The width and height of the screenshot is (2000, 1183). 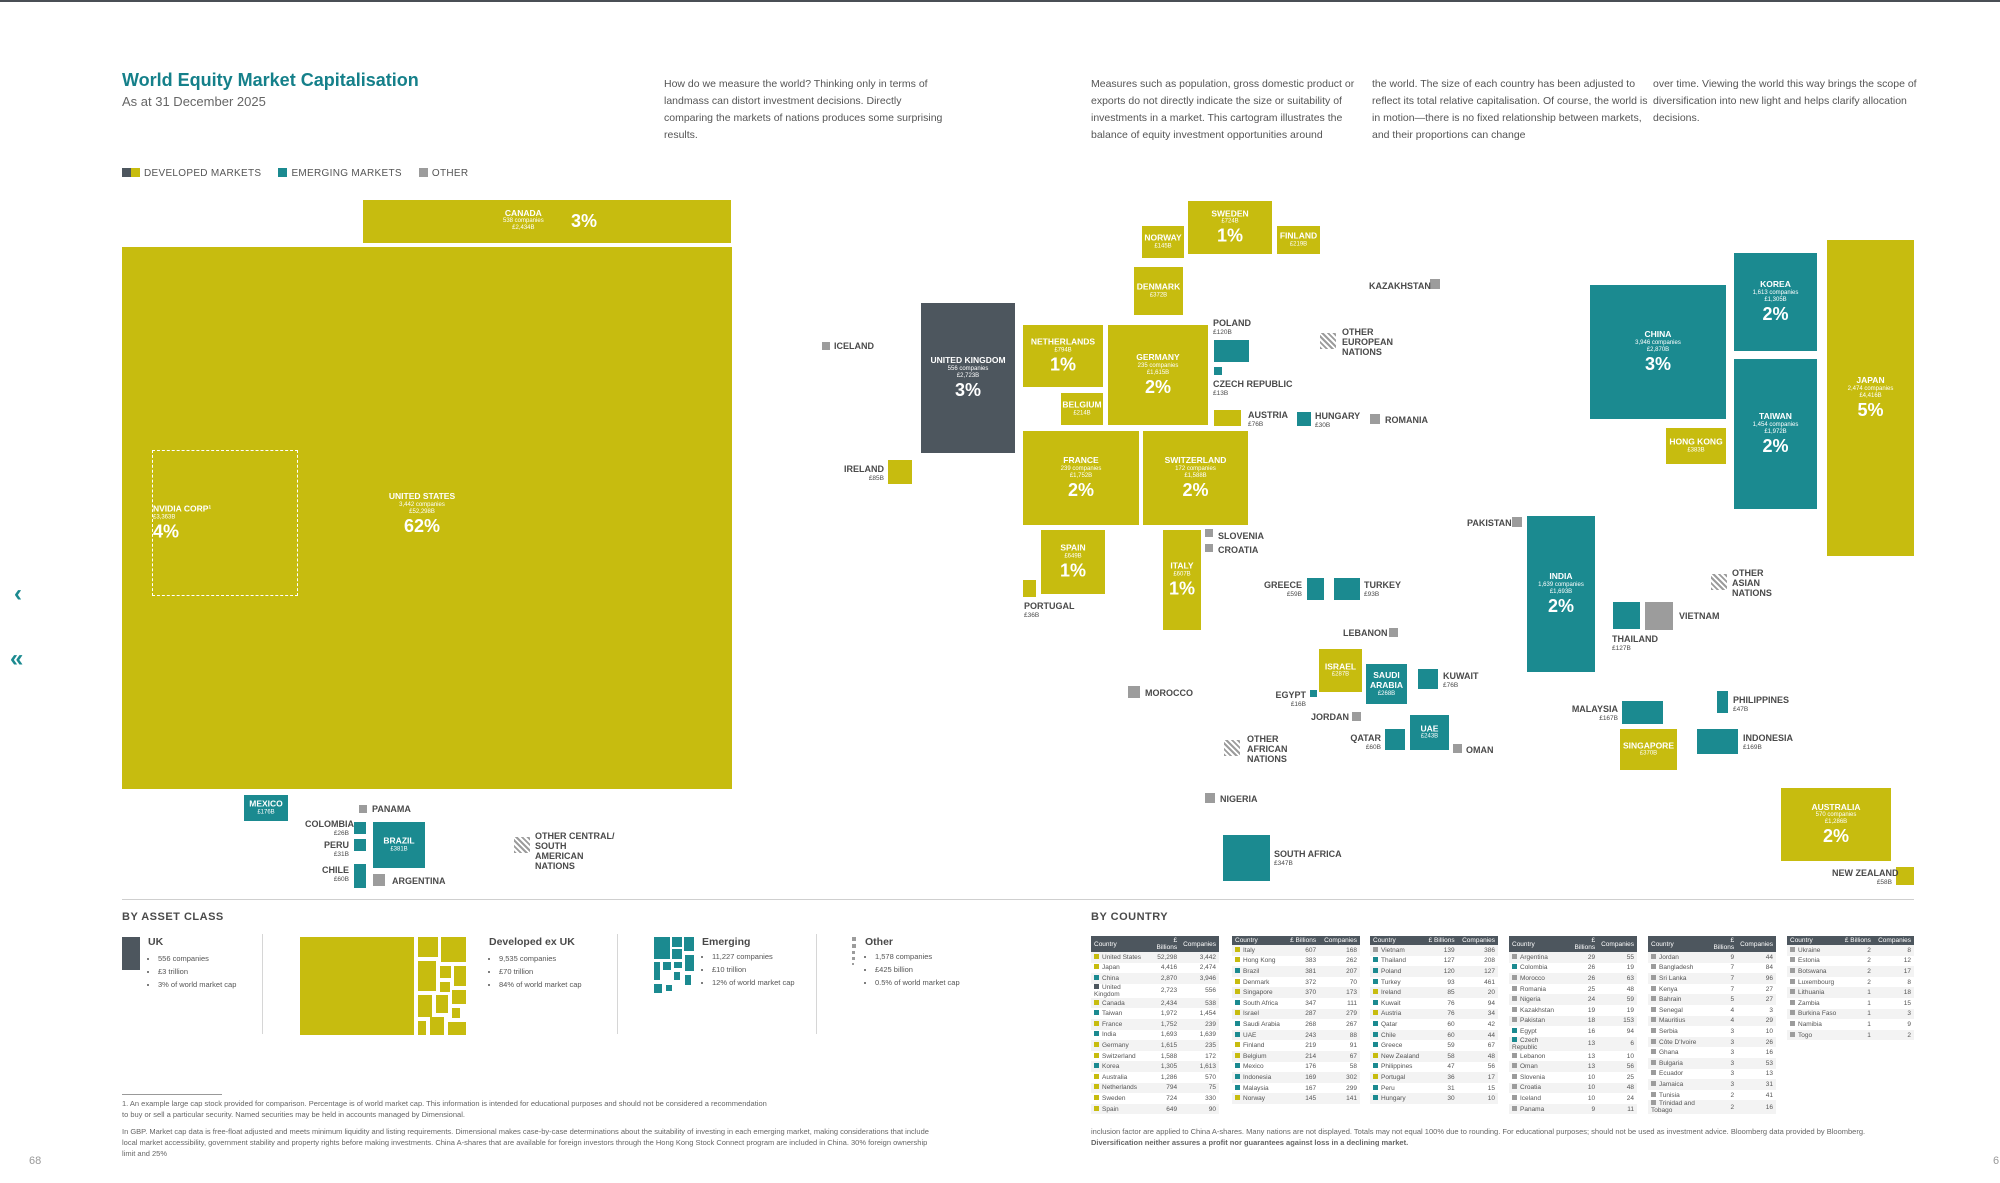 I want to click on label-iceland: ICELAND, so click(x=854, y=346).